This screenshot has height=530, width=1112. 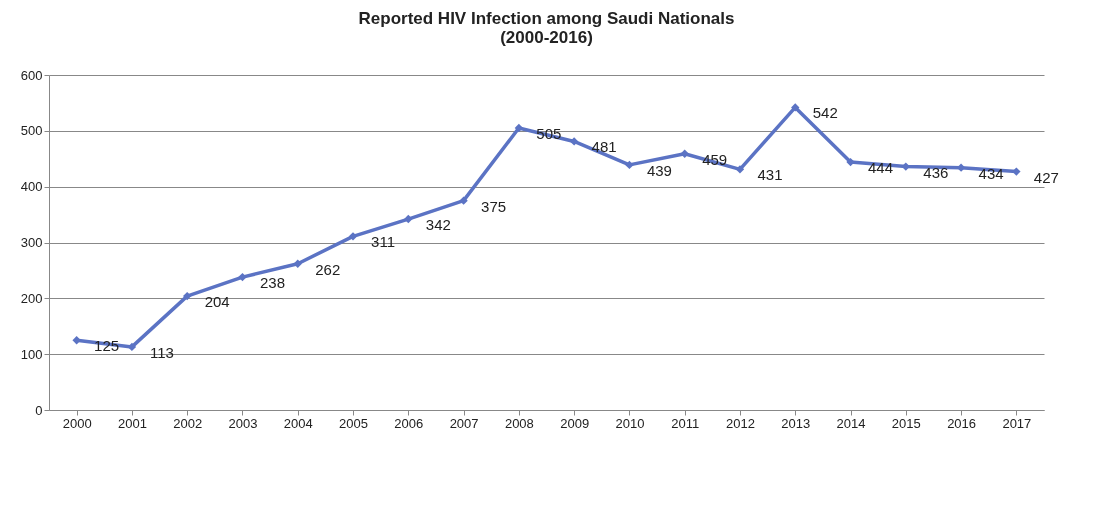 What do you see at coordinates (851, 423) in the screenshot?
I see `x-tick-label: 2014` at bounding box center [851, 423].